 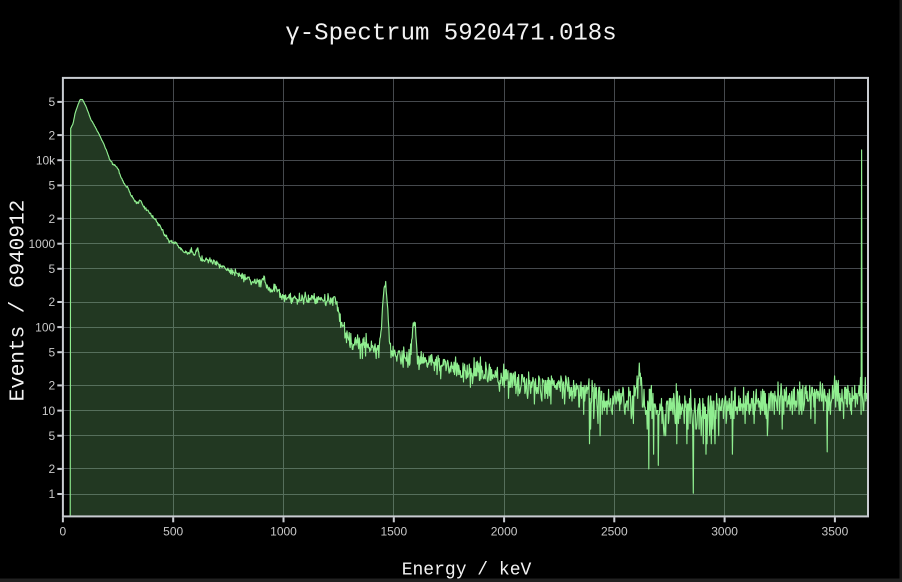 What do you see at coordinates (46, 160) in the screenshot?
I see `svg-text: 10k` at bounding box center [46, 160].